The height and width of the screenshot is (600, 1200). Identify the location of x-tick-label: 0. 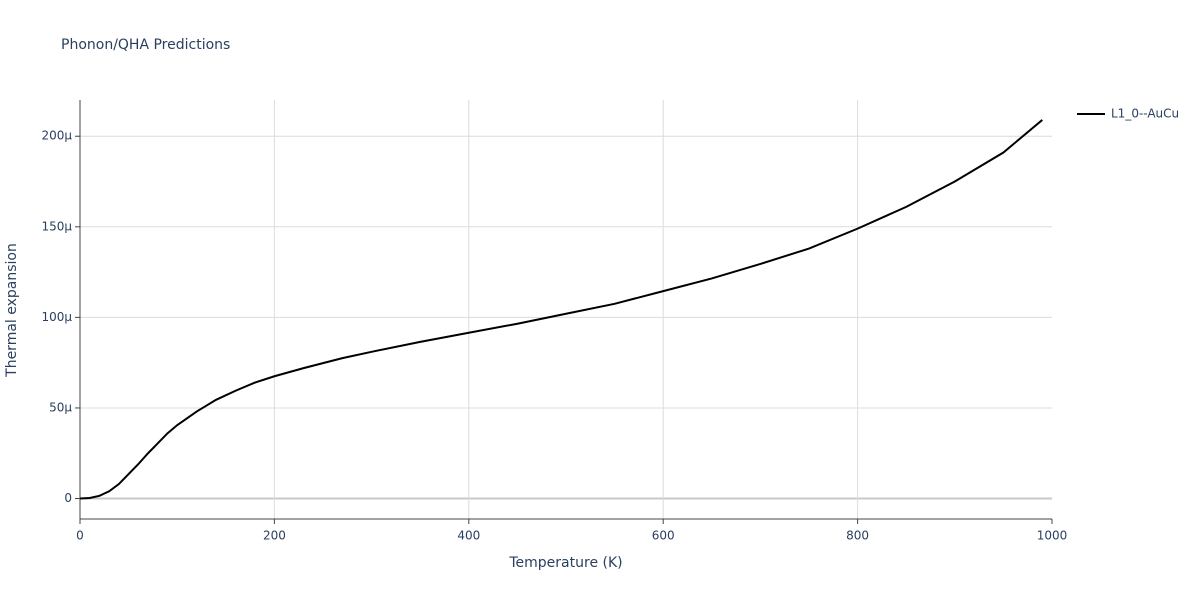
(80, 536).